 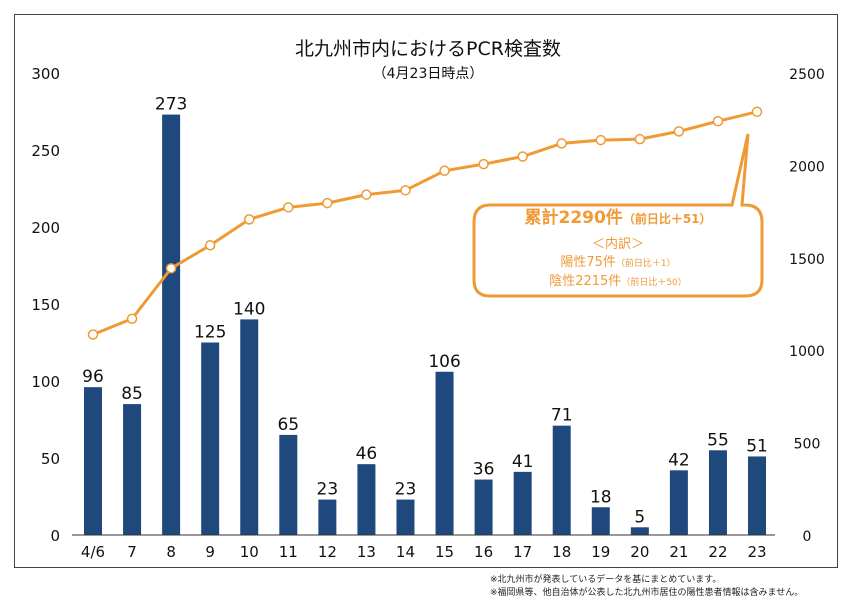 I want to click on callout-bubble, so click(x=618, y=215).